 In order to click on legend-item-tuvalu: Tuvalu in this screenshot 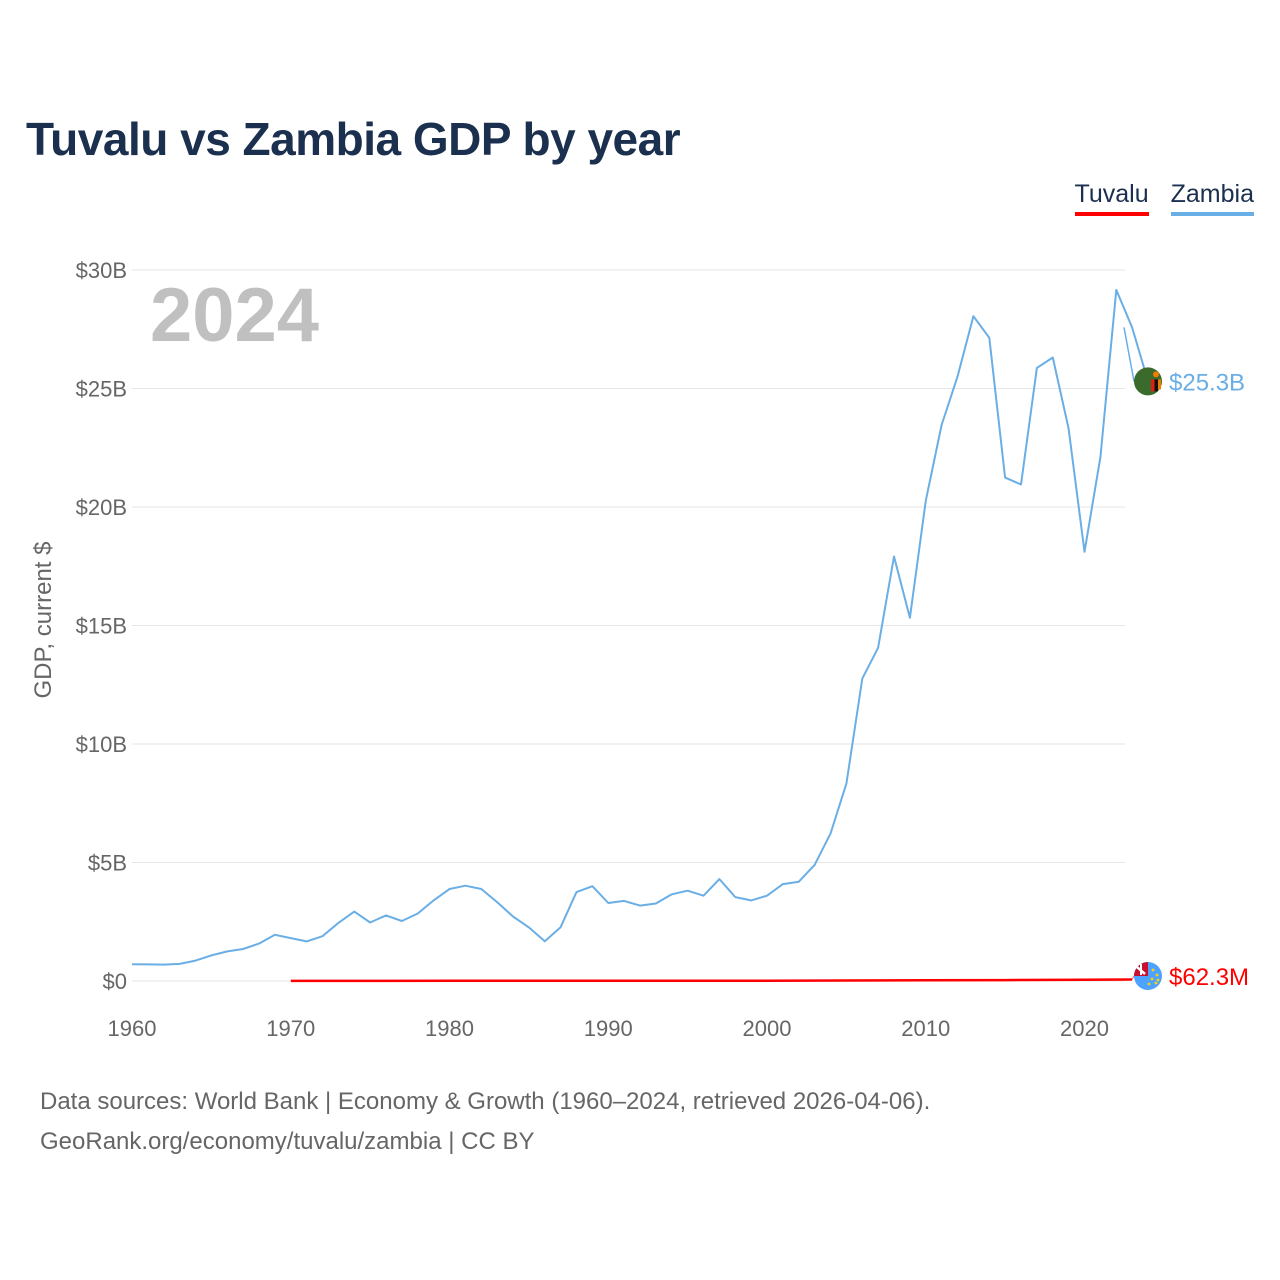, I will do `click(1111, 198)`.